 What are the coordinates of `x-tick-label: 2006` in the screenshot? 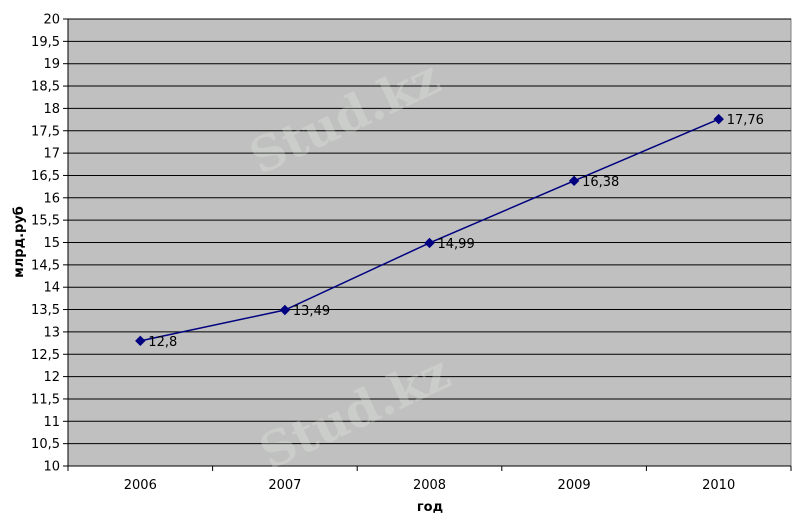 It's located at (140, 485).